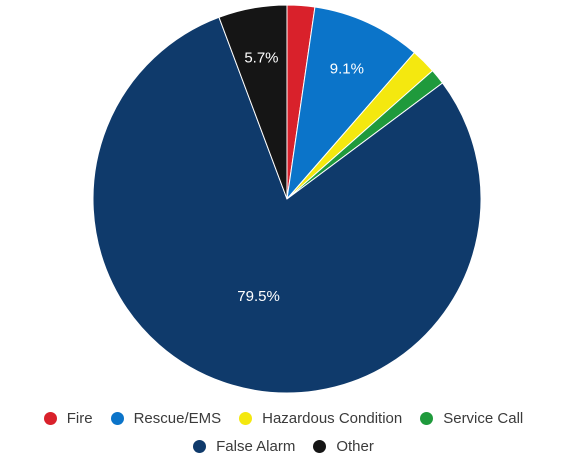  I want to click on pie-slice-labels: 9.1% 79.5% 5.7%, so click(300, 177).